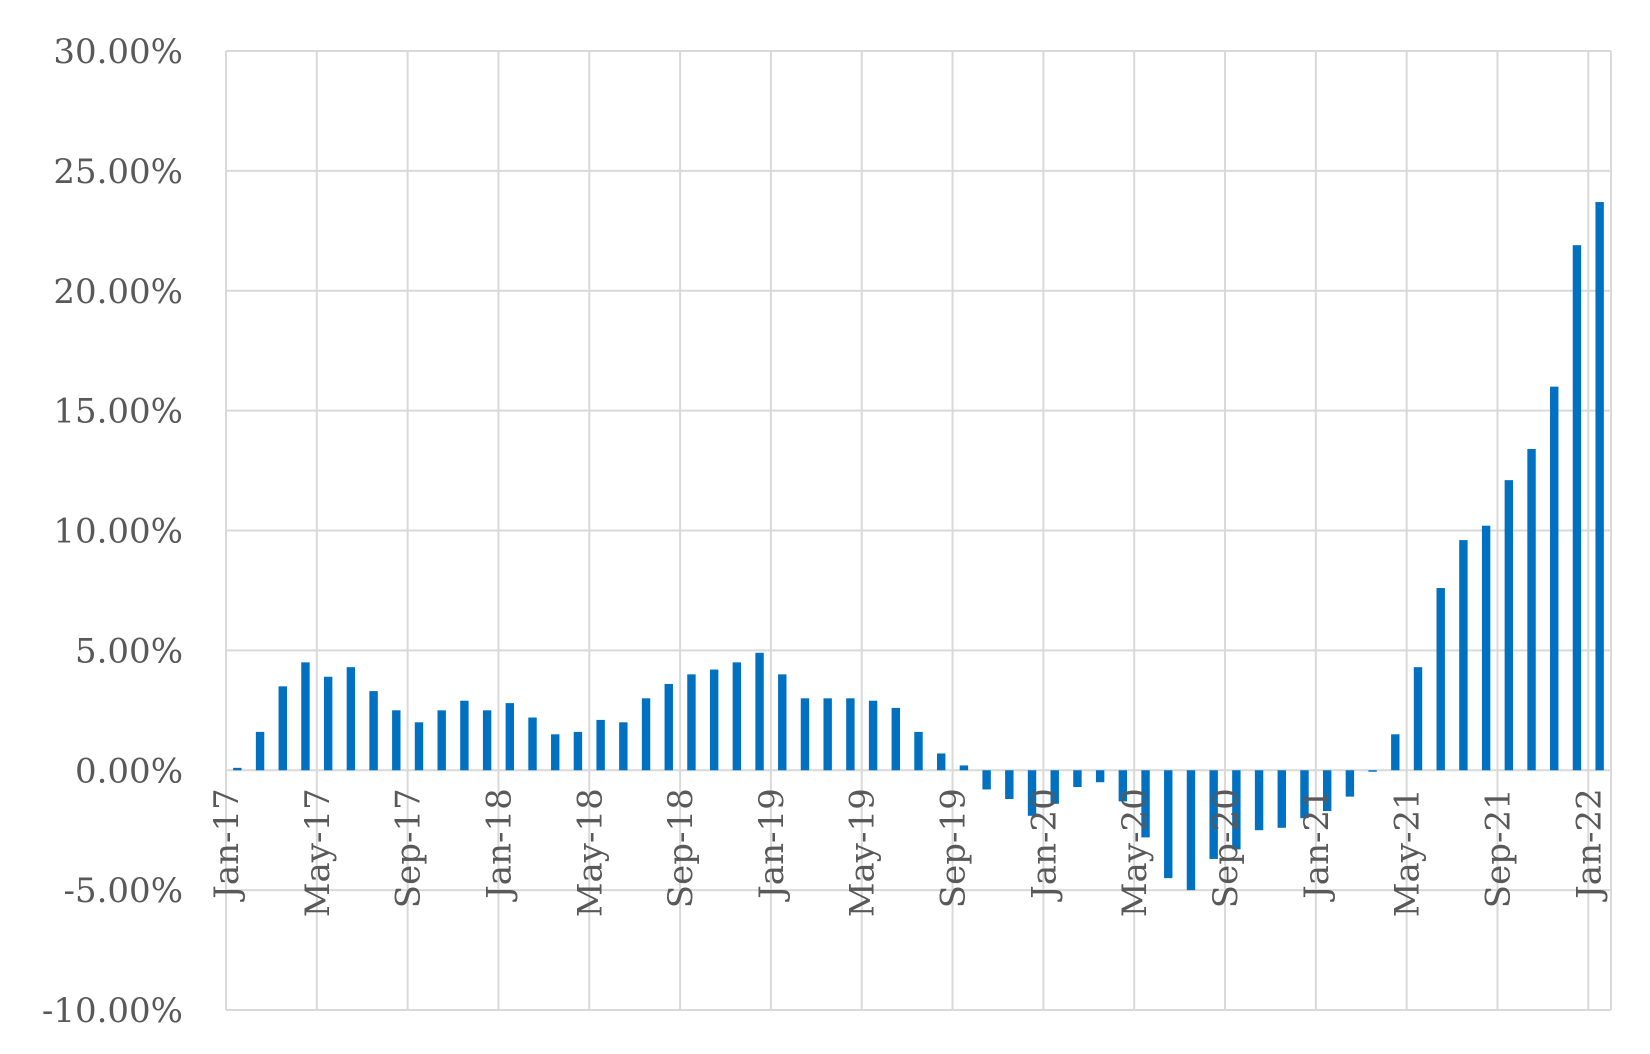 The width and height of the screenshot is (1650, 1054). Describe the element at coordinates (124, 891) in the screenshot. I see `y-tick-label: -5.00%` at that location.